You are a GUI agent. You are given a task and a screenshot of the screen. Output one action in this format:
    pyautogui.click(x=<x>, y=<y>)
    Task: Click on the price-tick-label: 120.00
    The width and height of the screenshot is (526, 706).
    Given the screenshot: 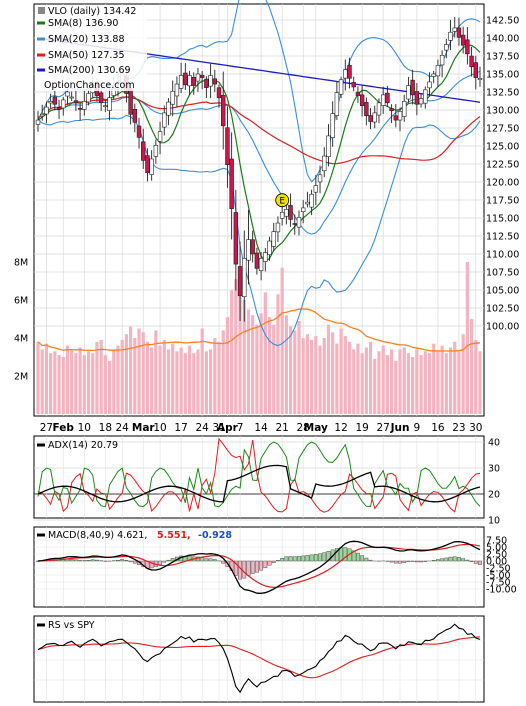 What is the action you would take?
    pyautogui.click(x=502, y=183)
    